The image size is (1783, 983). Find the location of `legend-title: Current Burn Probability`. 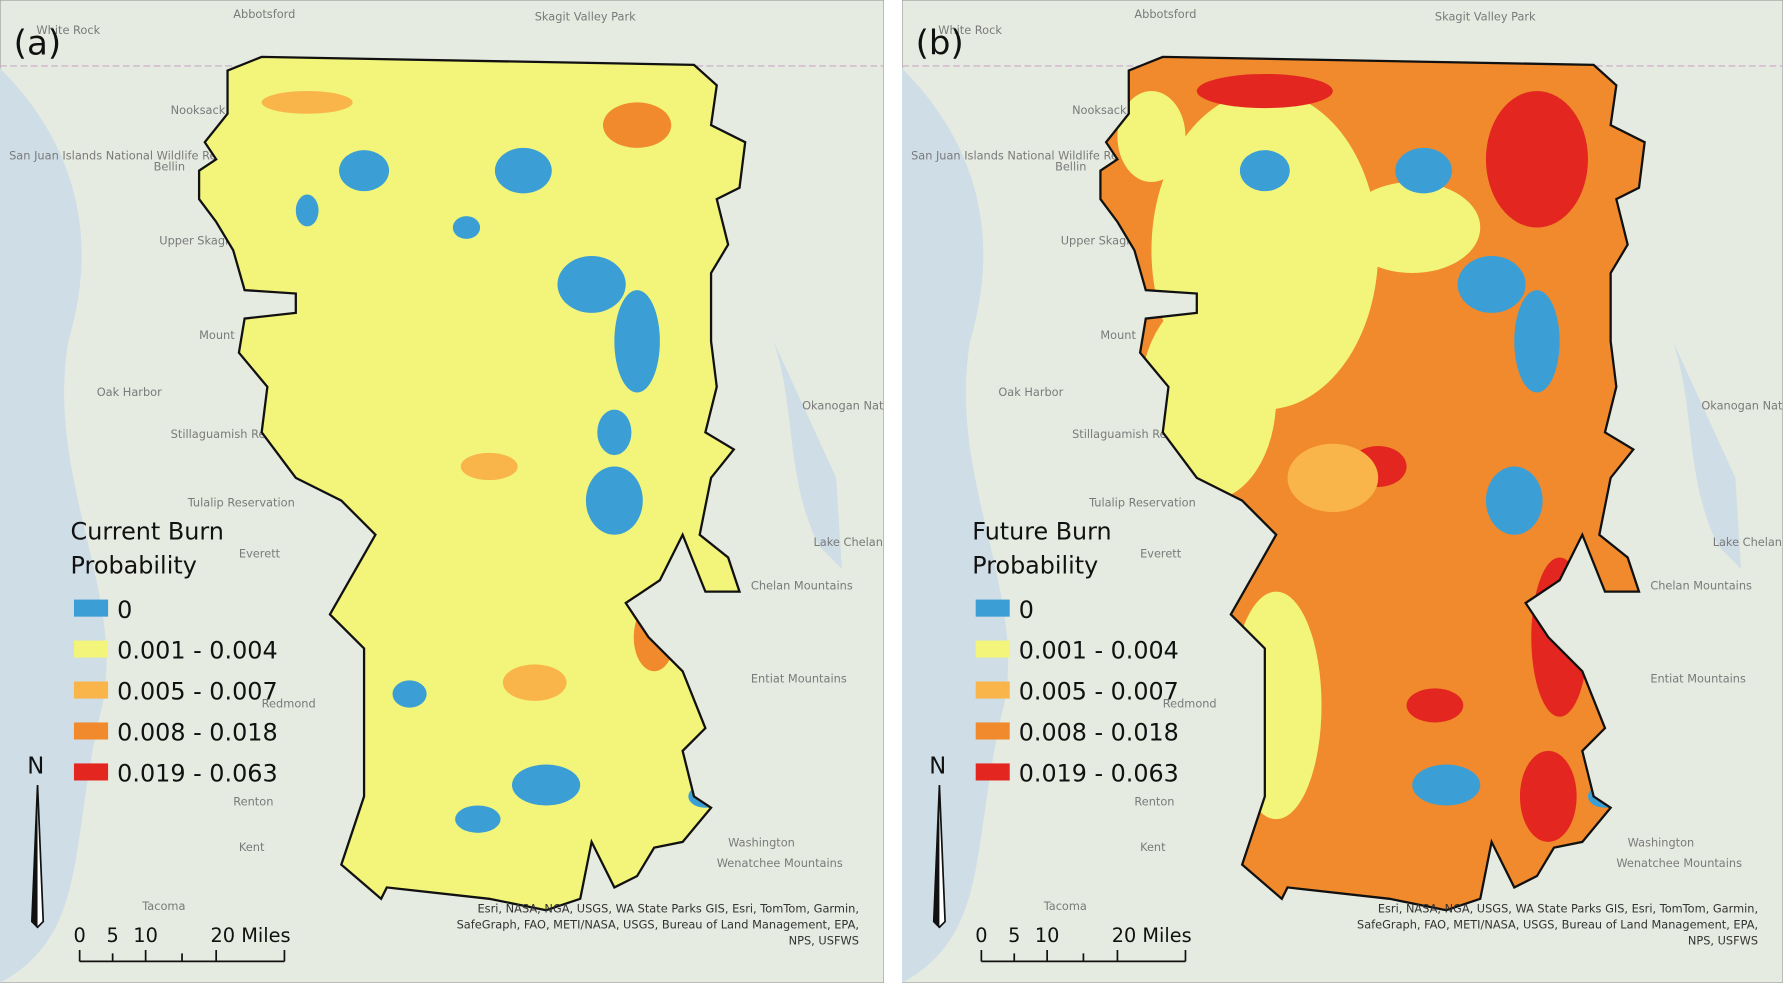

legend-title: Current Burn Probability is located at coordinates (147, 548).